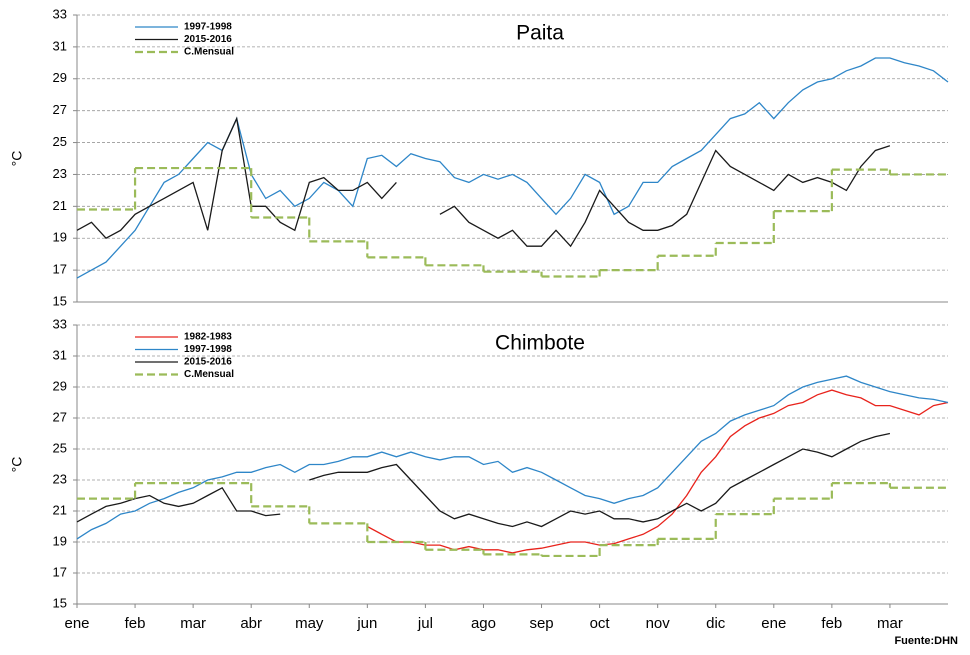 This screenshot has height=655, width=970. I want to click on chart-title: Paita, so click(540, 33).